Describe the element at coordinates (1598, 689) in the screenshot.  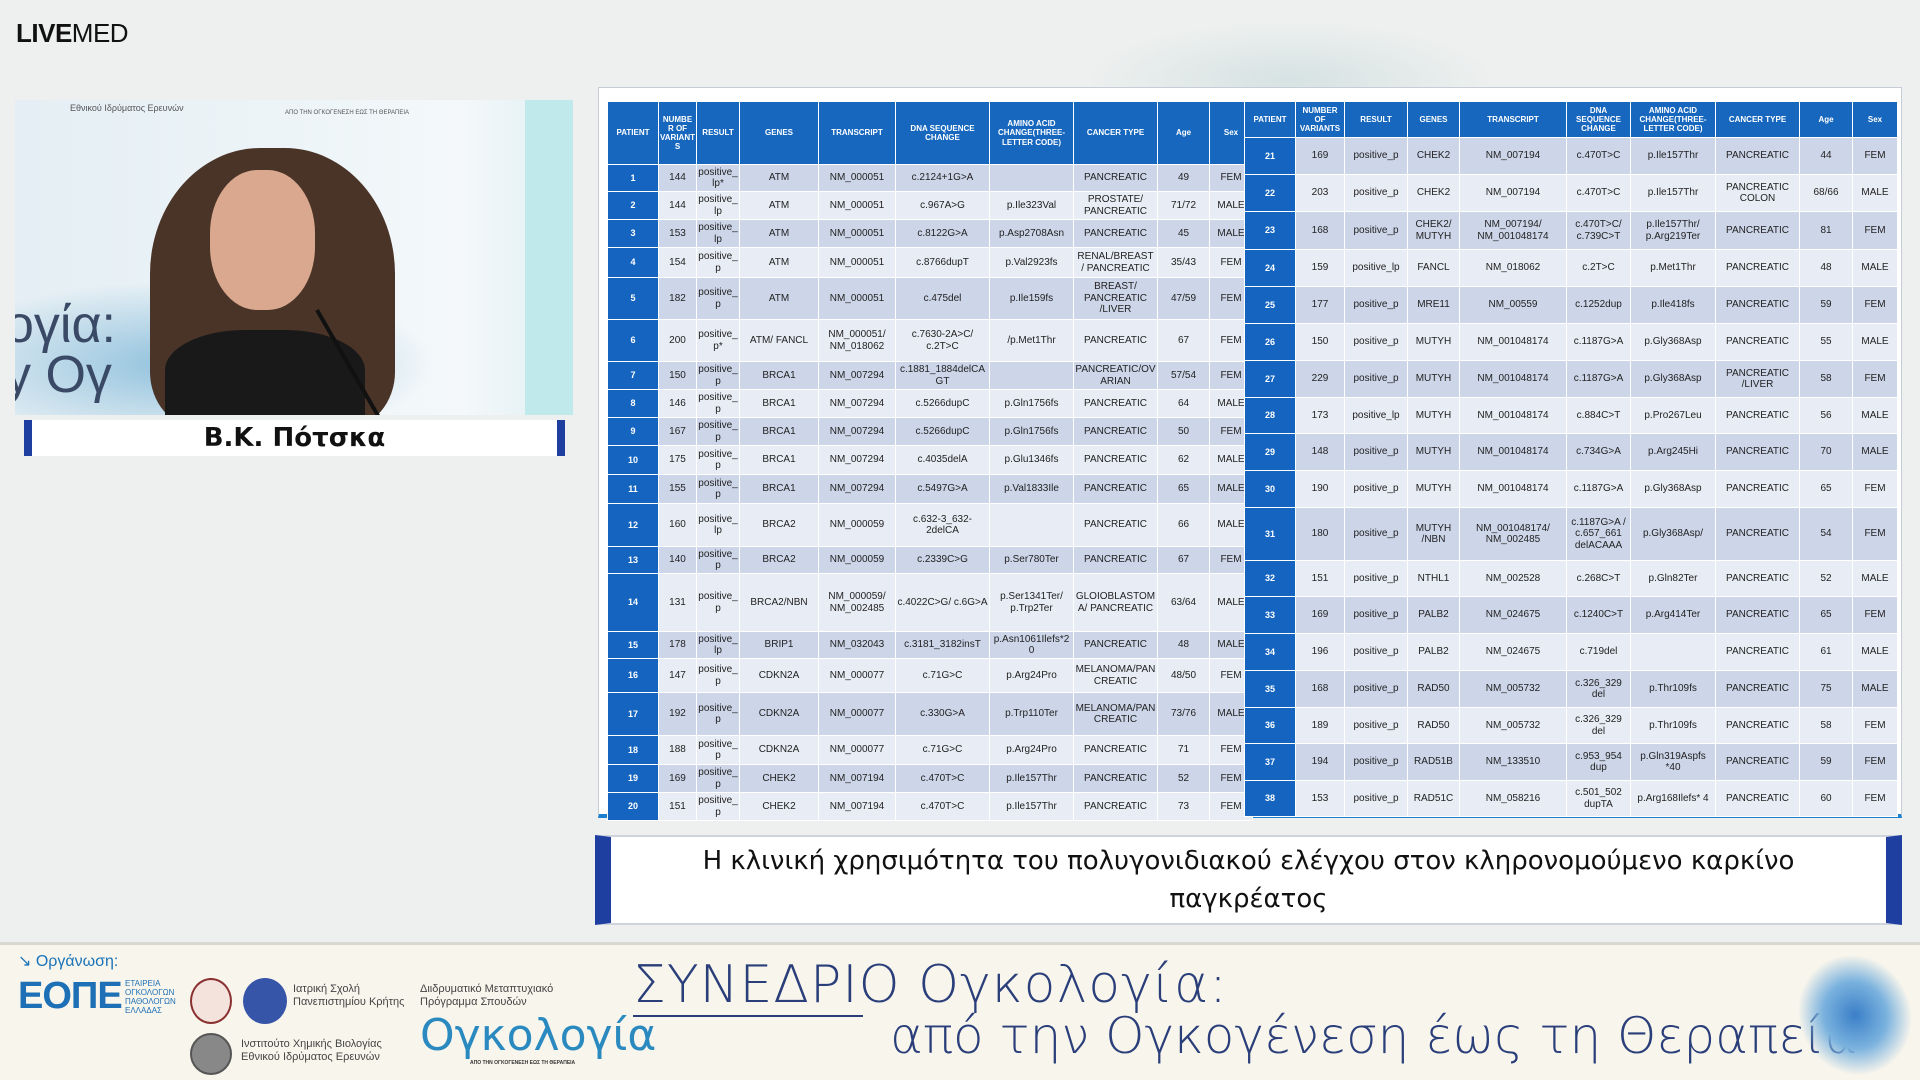
I see `cell-dna-change: c.326_329 del` at that location.